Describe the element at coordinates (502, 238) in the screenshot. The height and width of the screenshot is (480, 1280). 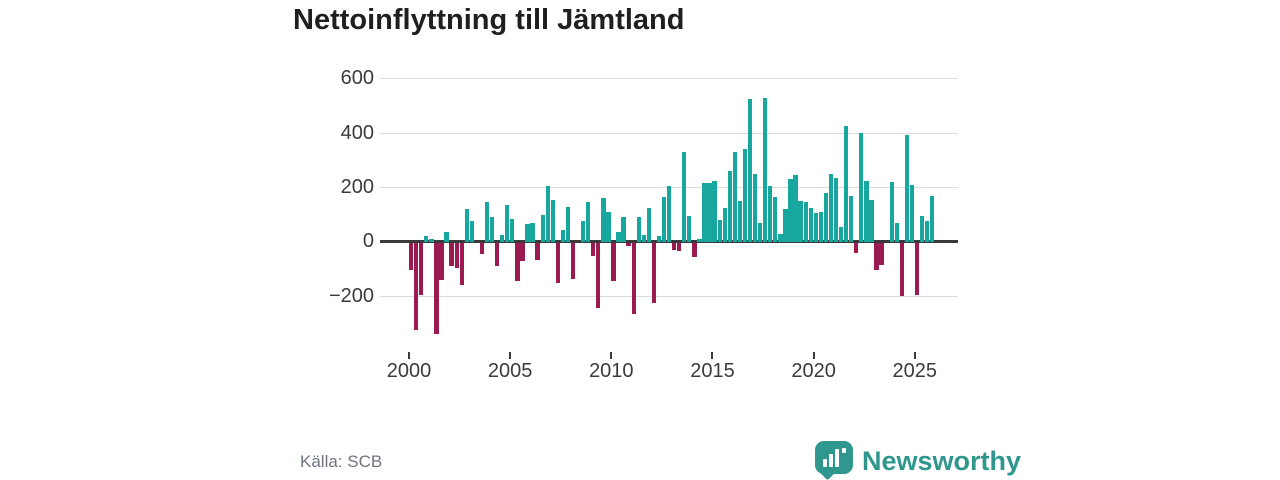
I see `bar-2004-Q3` at that location.